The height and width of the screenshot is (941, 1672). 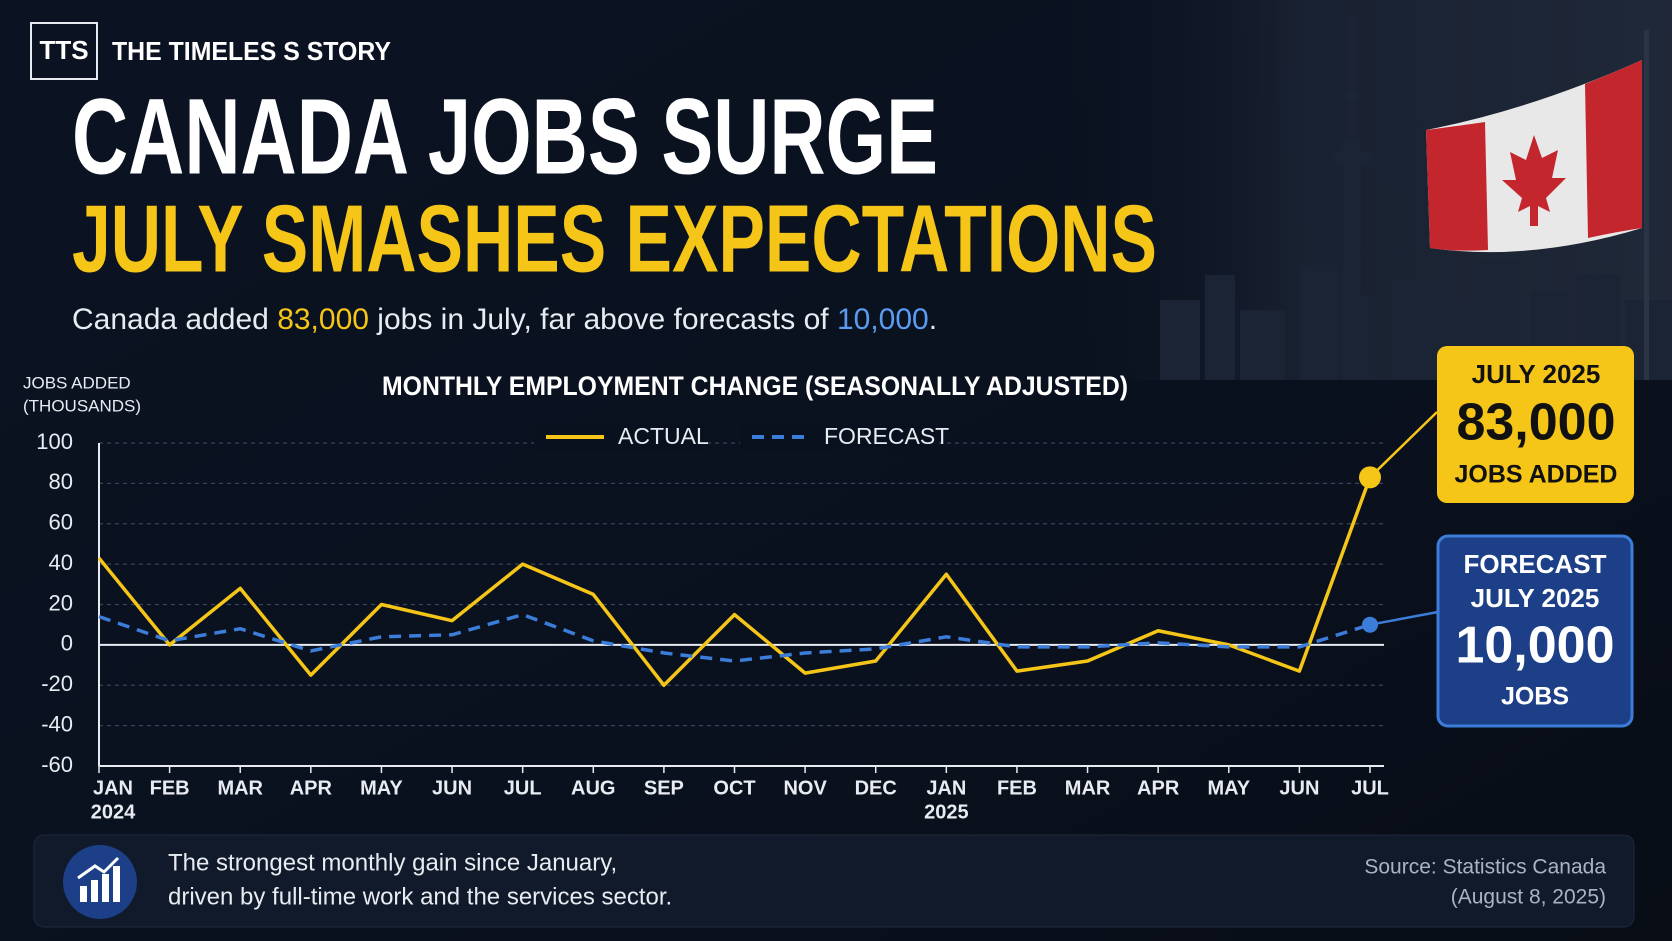 I want to click on callout-text: FORECAST, so click(x=1535, y=564).